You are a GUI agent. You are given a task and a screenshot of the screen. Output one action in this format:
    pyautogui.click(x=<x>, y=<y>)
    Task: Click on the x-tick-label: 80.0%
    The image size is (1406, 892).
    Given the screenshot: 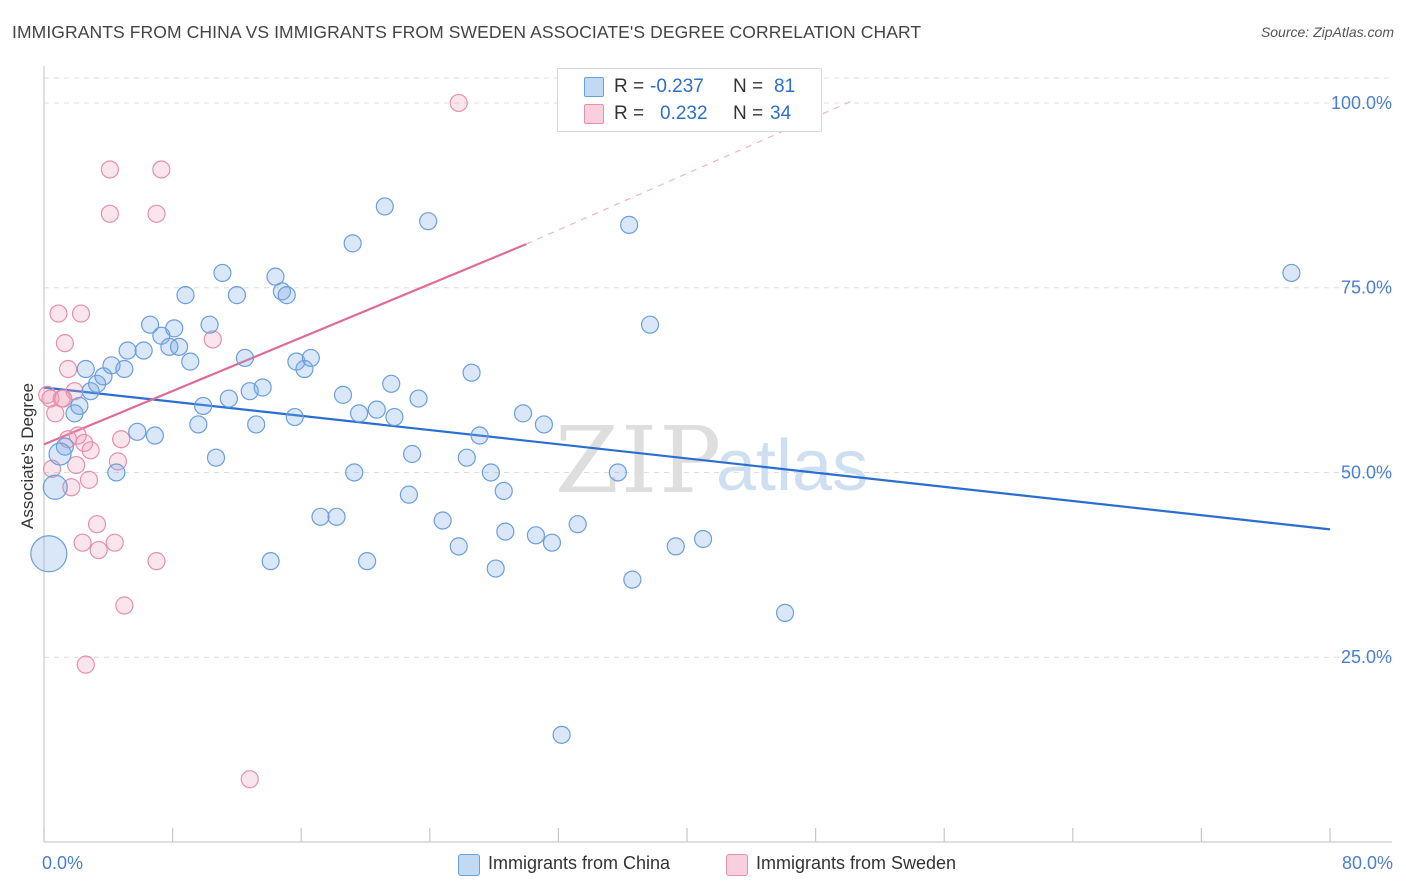 What is the action you would take?
    pyautogui.click(x=1367, y=863)
    